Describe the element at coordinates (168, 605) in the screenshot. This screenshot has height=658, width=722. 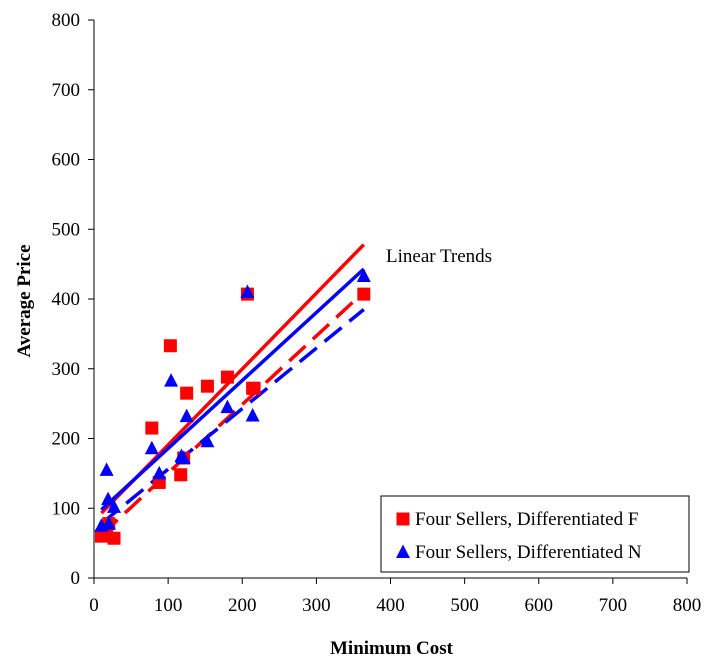
I see `x-tick-label: 100` at that location.